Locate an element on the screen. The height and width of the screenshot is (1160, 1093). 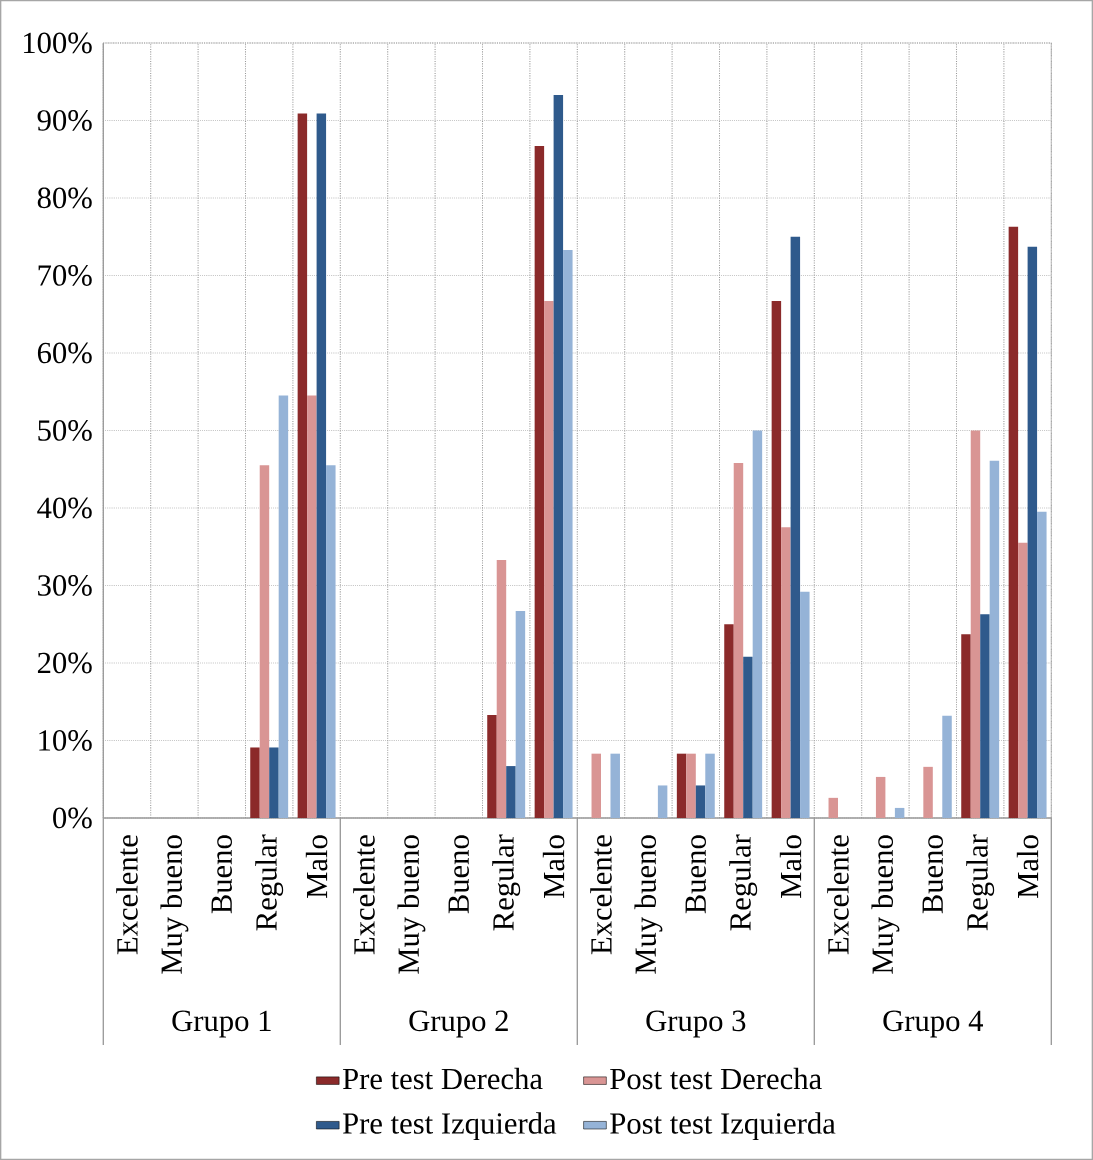
text: Grupo 3 is located at coordinates (696, 1024).